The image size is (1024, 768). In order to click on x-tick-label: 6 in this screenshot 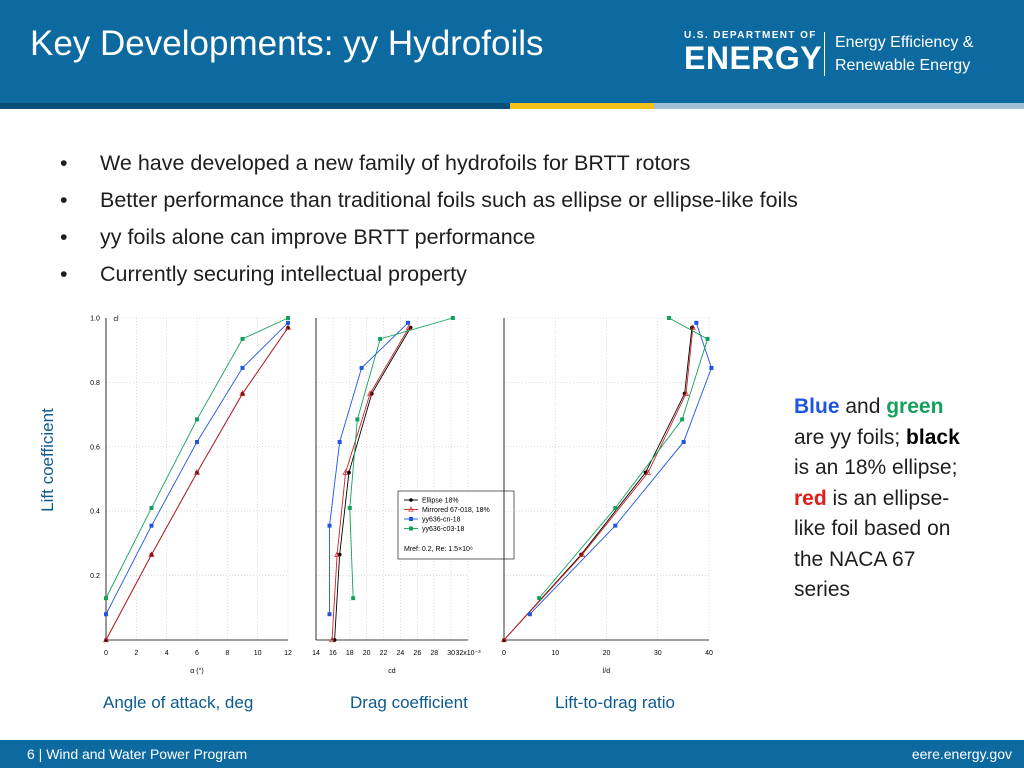, I will do `click(197, 653)`.